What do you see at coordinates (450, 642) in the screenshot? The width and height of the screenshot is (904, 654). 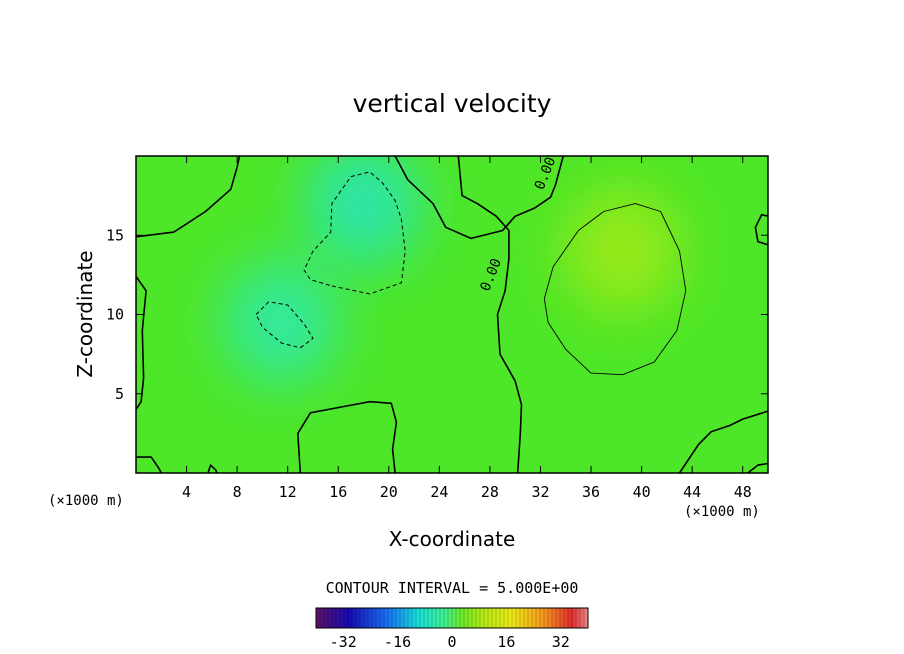 I see `colorbar-tick-labels: -32 -16 0 16 32` at bounding box center [450, 642].